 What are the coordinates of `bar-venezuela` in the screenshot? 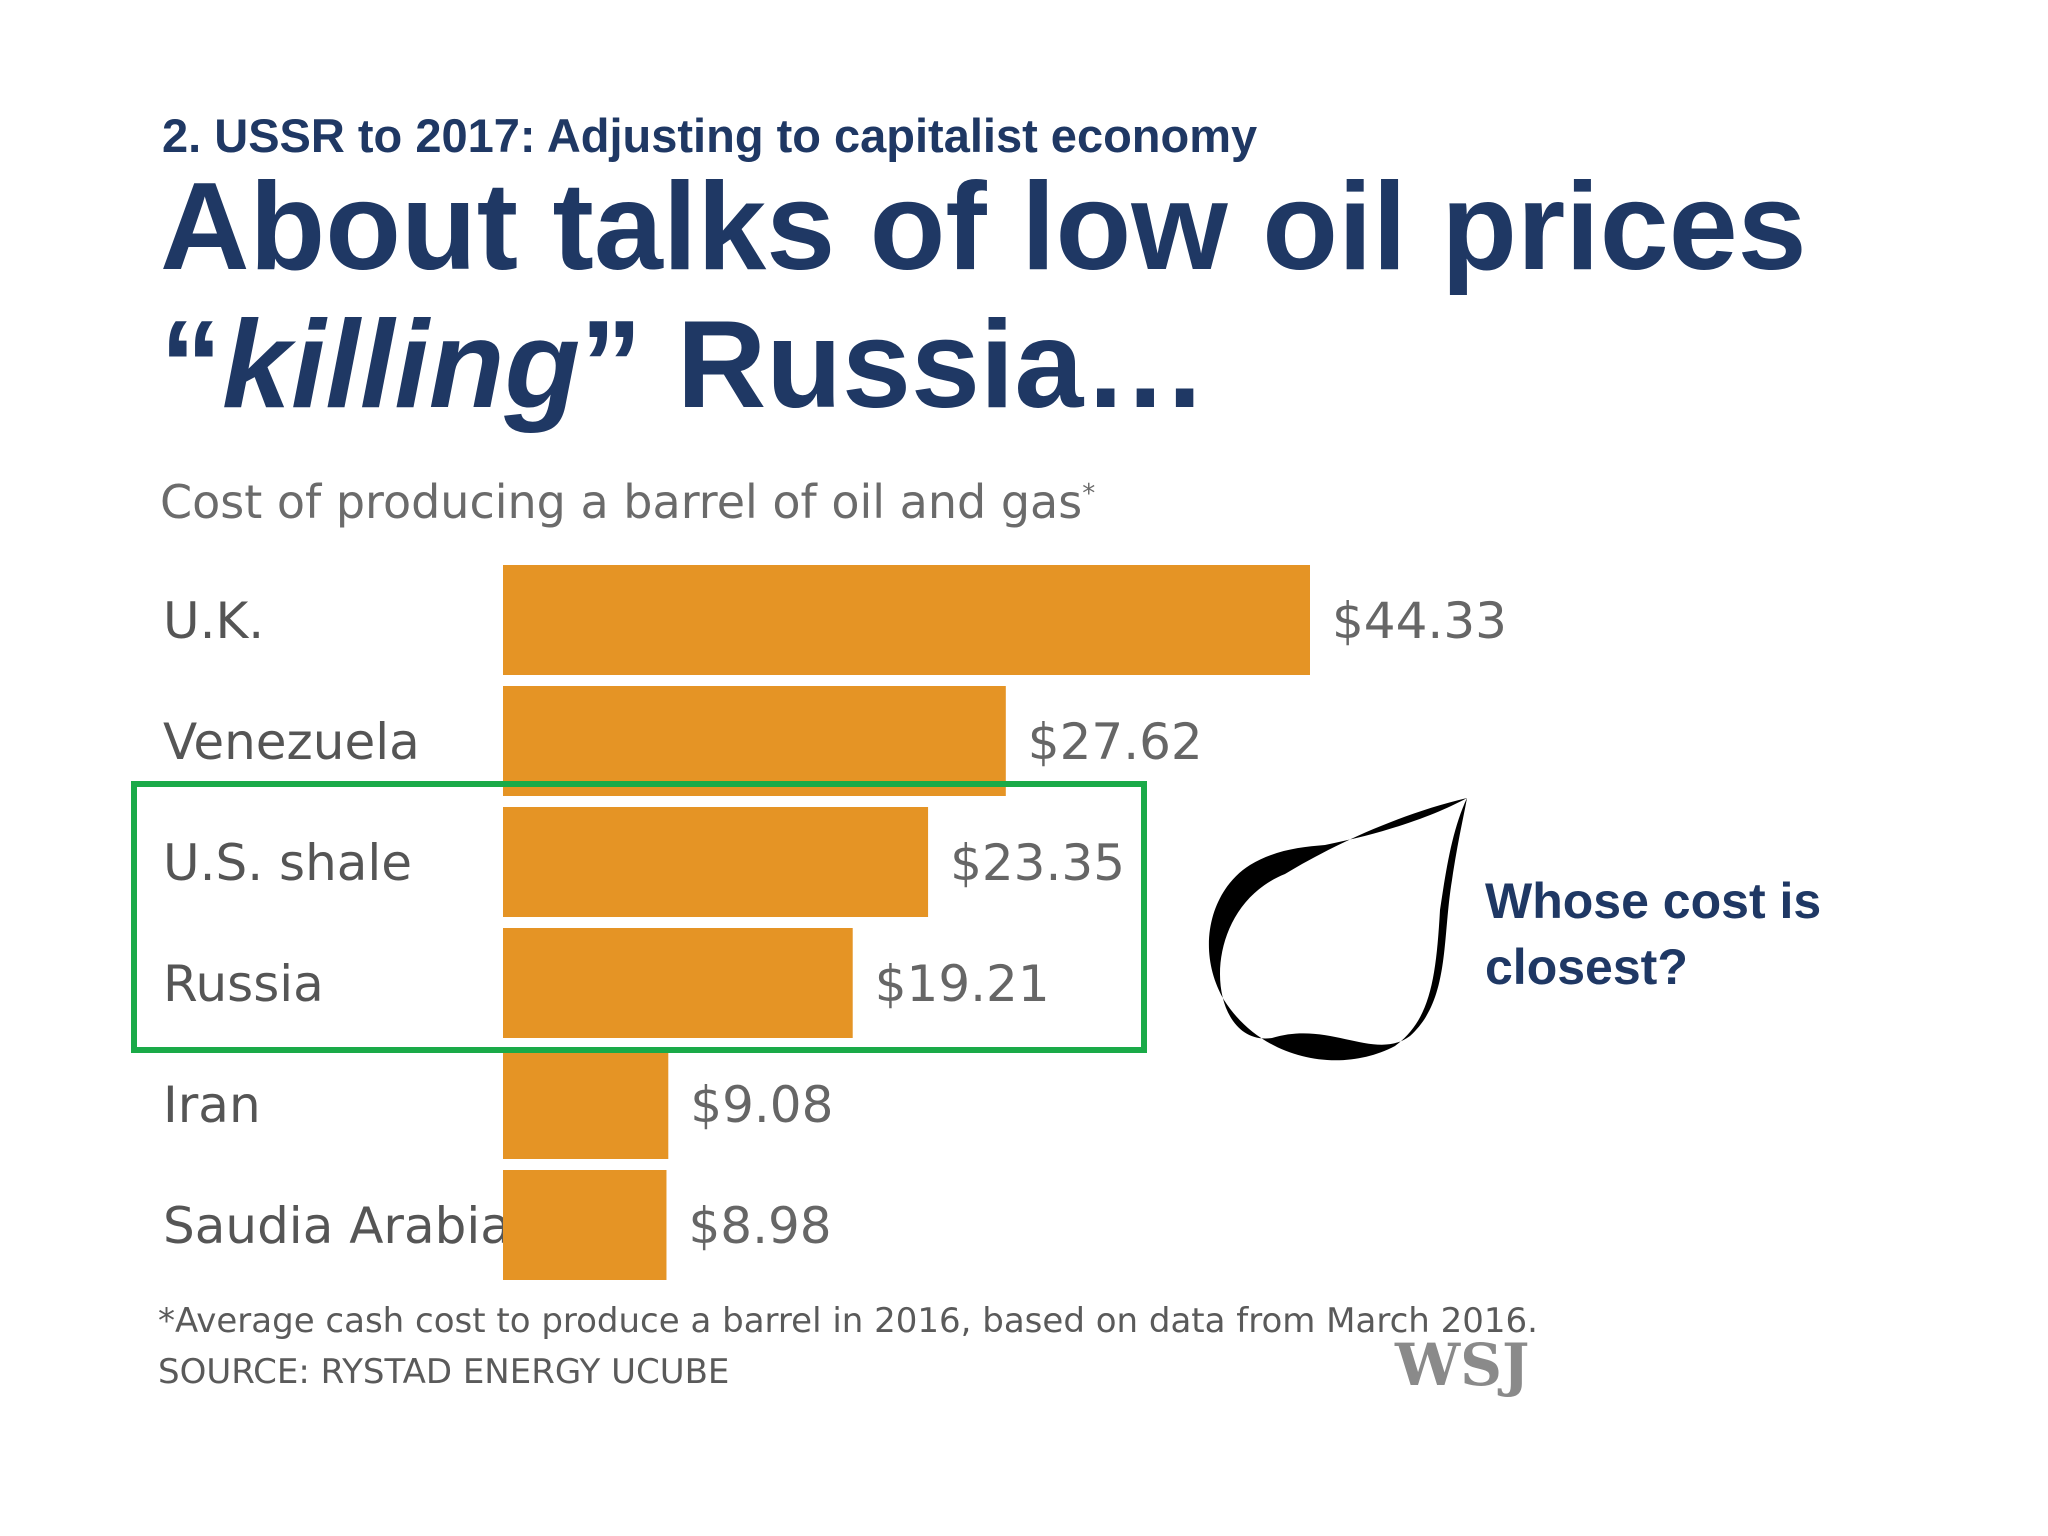 It's located at (754, 741).